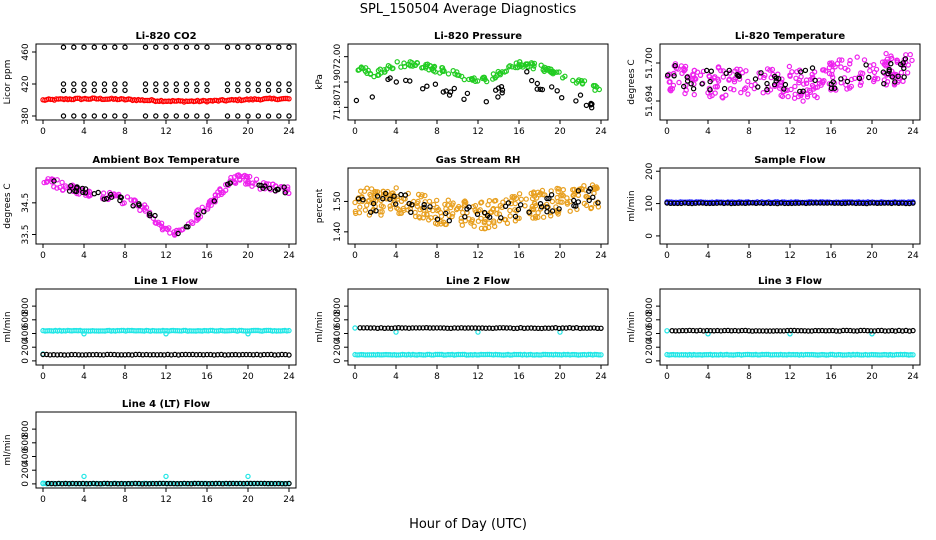  Describe the element at coordinates (320, 205) in the screenshot. I see `y-axis-label: percent` at that location.